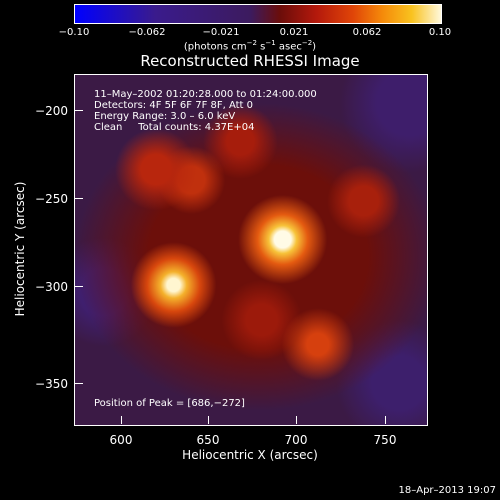 The width and height of the screenshot is (500, 500). What do you see at coordinates (440, 32) in the screenshot?
I see `colorbar-tick: 0.10` at bounding box center [440, 32].